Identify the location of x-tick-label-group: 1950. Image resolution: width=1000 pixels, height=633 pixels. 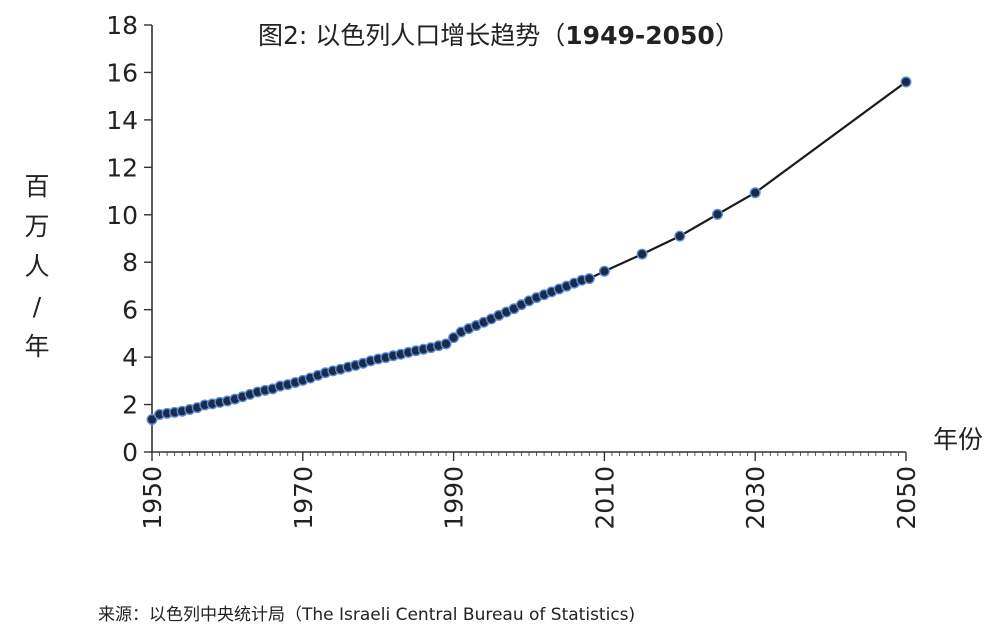
(152, 498).